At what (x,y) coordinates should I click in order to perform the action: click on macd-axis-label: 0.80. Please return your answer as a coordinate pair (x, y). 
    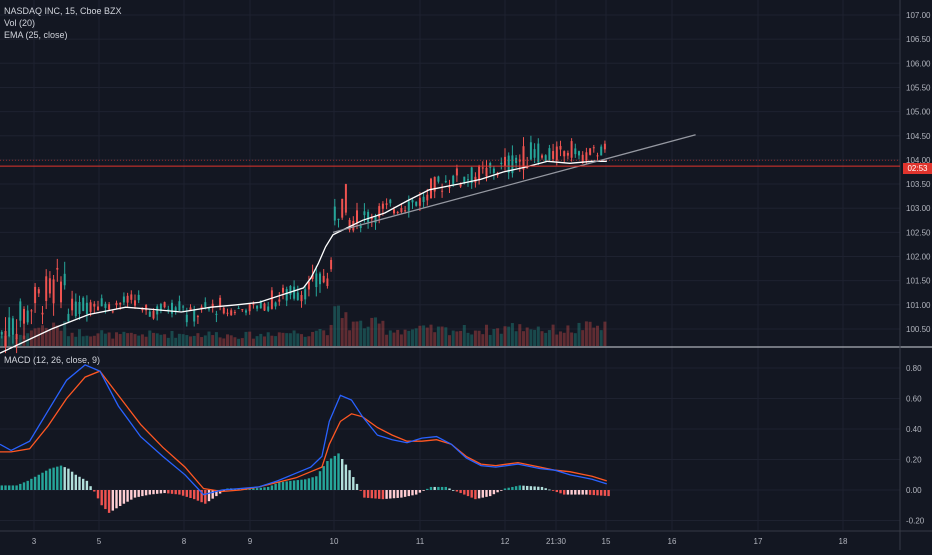
    Looking at the image, I should click on (914, 368).